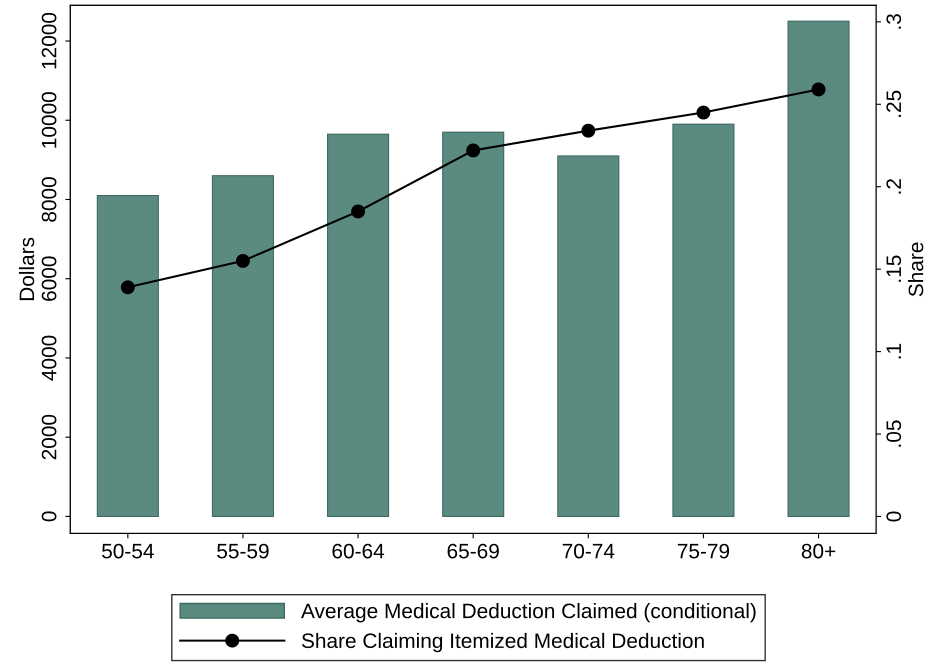 This screenshot has width=937, height=671. What do you see at coordinates (894, 103) in the screenshot?
I see `y2-tick-label: .25` at bounding box center [894, 103].